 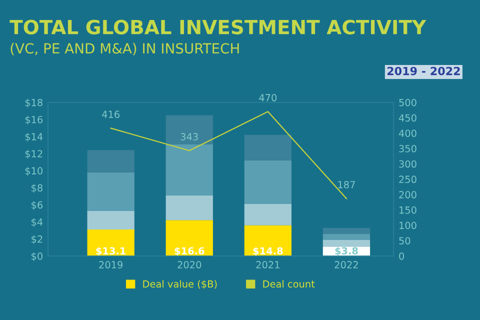 I want to click on annotation: $13.1, so click(x=111, y=251).